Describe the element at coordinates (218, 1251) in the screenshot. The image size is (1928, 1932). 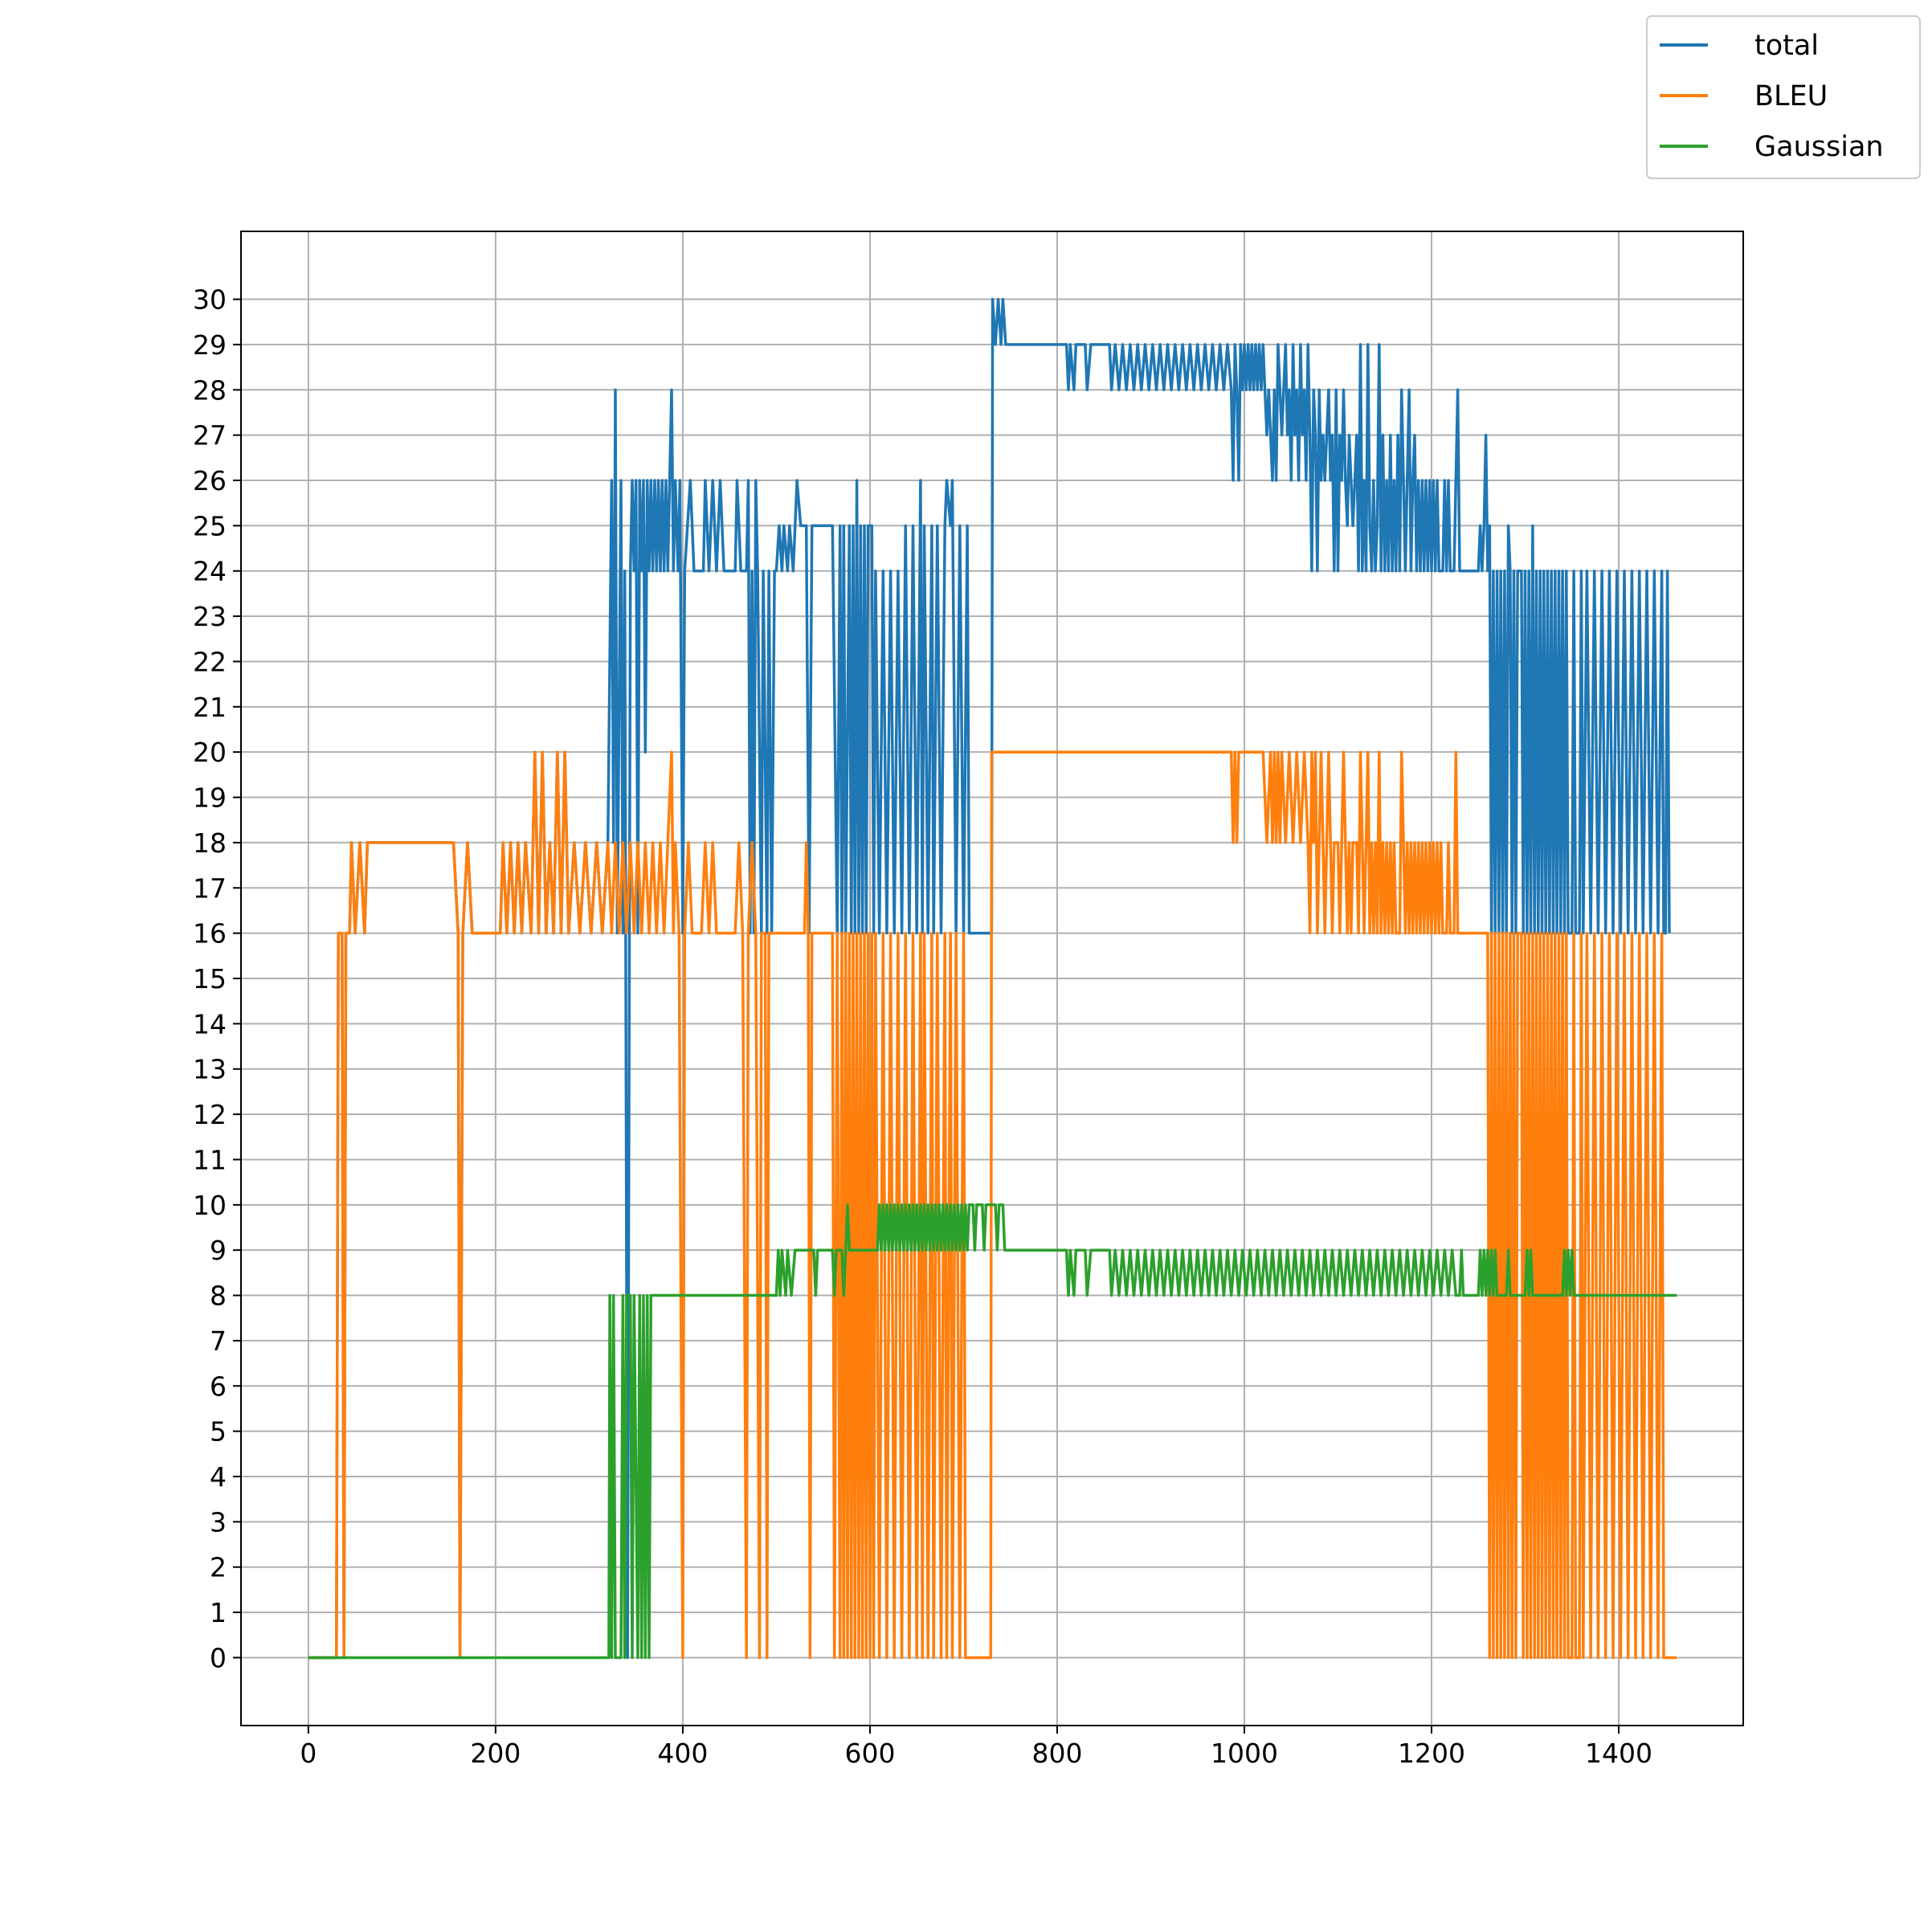
I see `y-tick-label: 9` at that location.